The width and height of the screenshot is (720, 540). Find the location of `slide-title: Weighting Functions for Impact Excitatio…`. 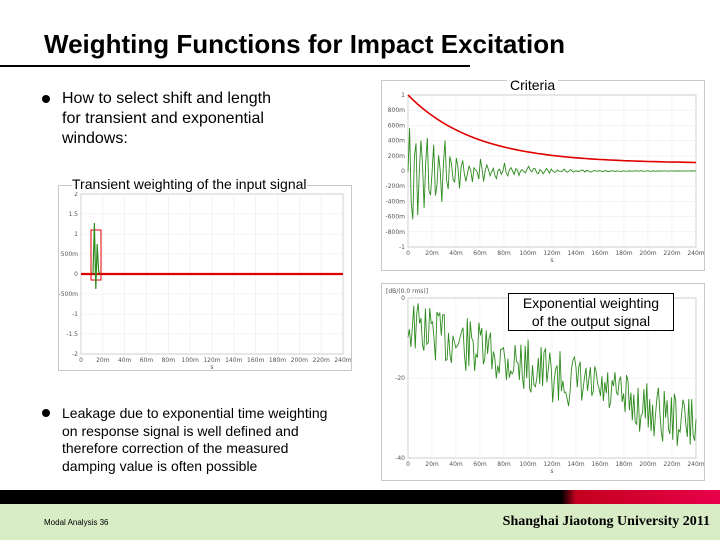

slide-title: Weighting Functions for Impact Excitatio… is located at coordinates (304, 44).